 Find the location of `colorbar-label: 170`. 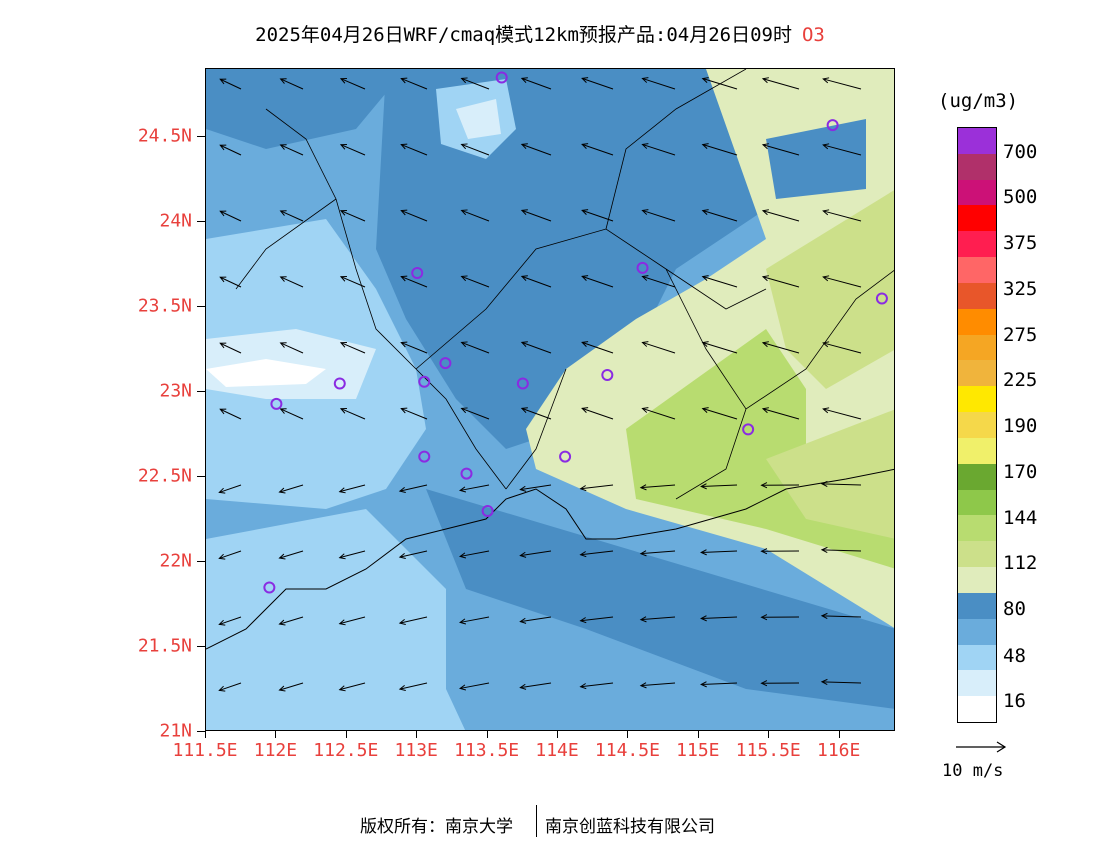

colorbar-label: 170 is located at coordinates (1020, 472).